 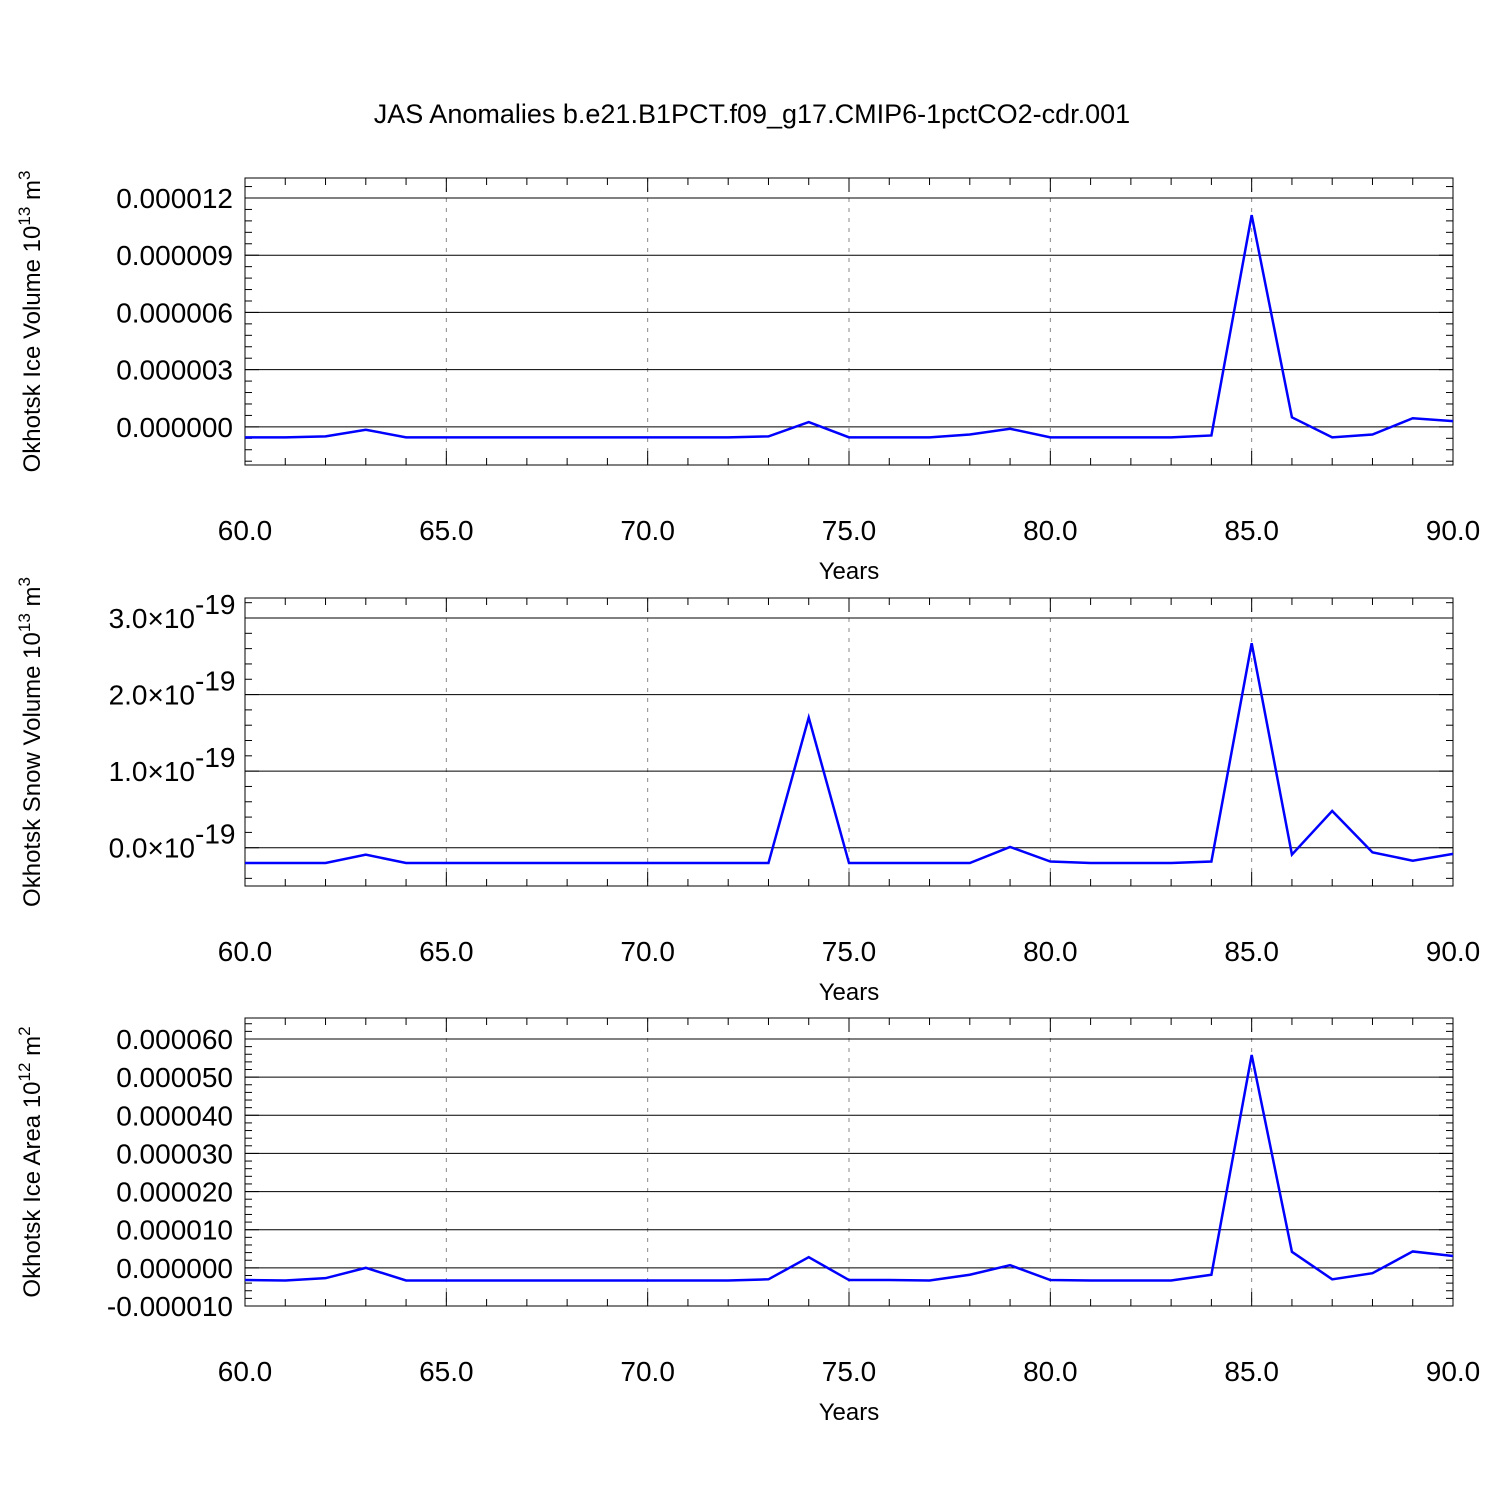 I want to click on y-axis-label: Okhotsk Ice Area 1012 m2, so click(x=30, y=1161).